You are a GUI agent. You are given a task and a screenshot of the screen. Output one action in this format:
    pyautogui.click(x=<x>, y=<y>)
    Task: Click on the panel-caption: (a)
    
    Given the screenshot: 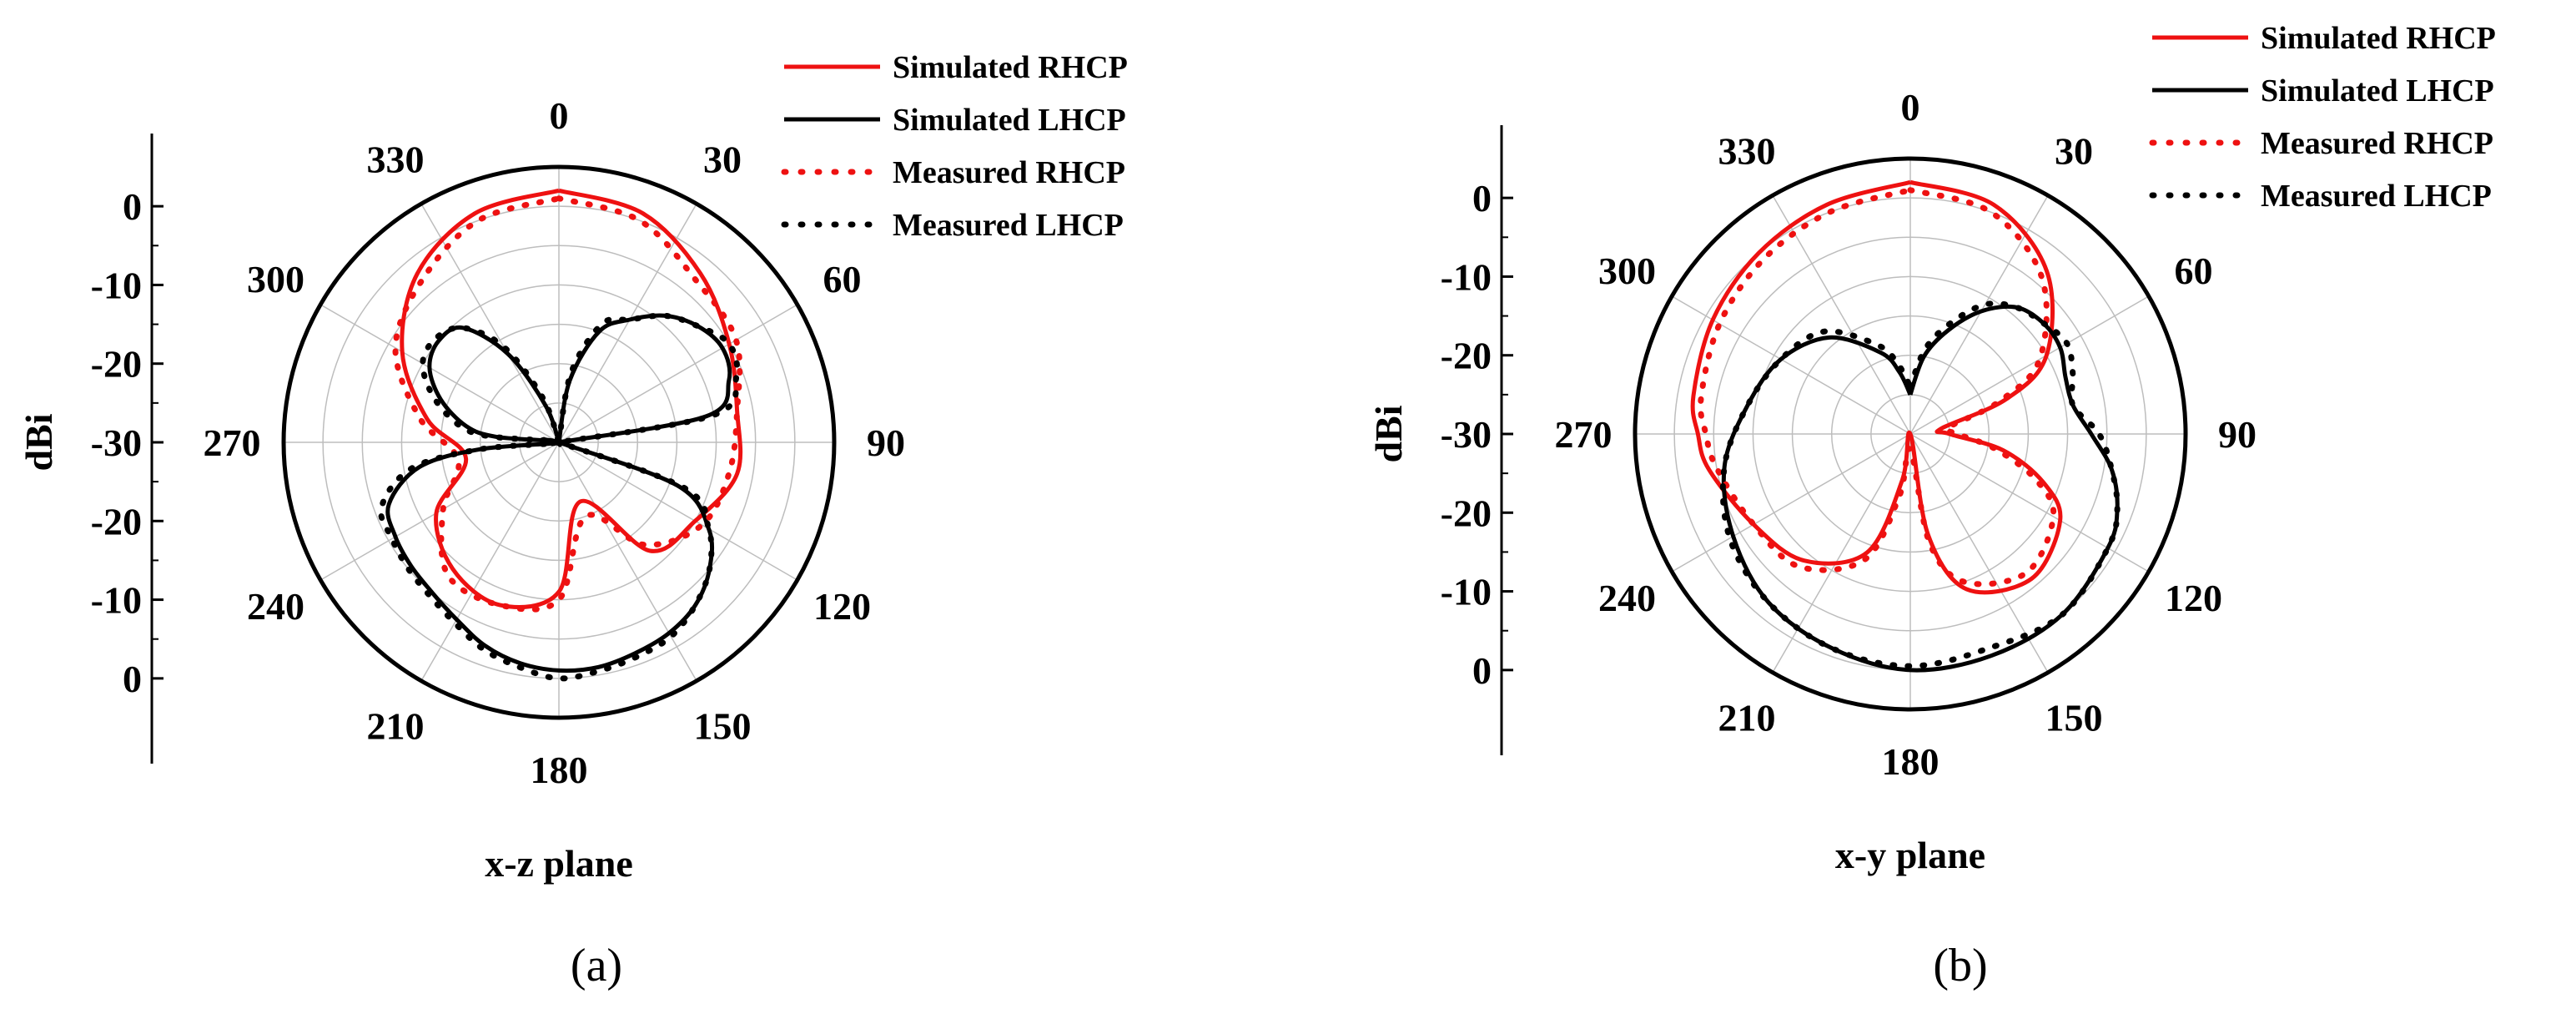 What is the action you would take?
    pyautogui.click(x=596, y=965)
    